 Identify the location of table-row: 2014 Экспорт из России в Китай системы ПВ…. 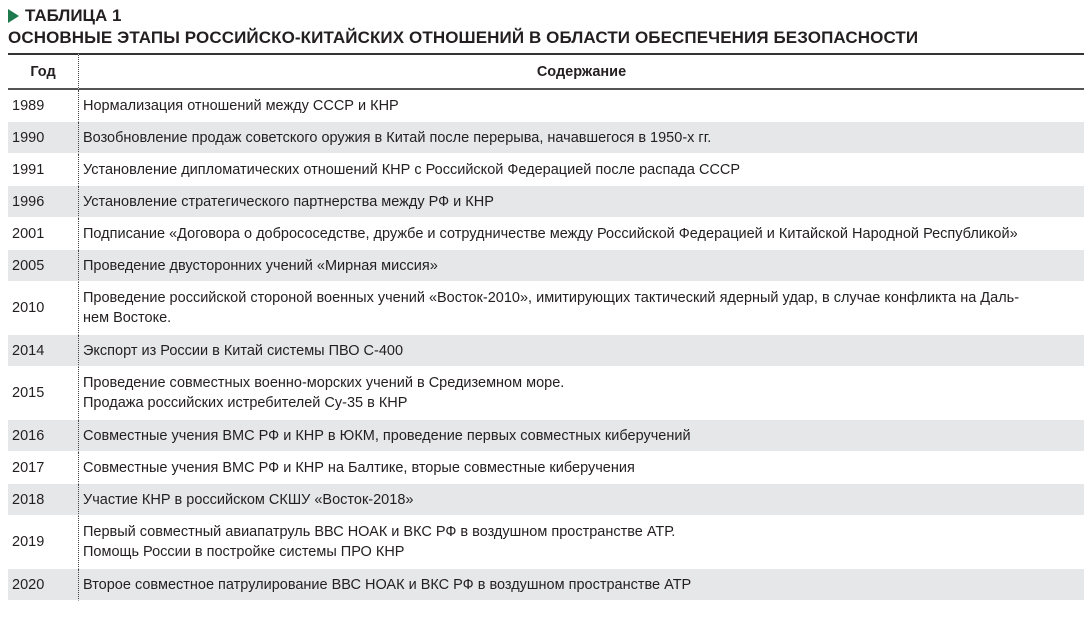
(546, 351).